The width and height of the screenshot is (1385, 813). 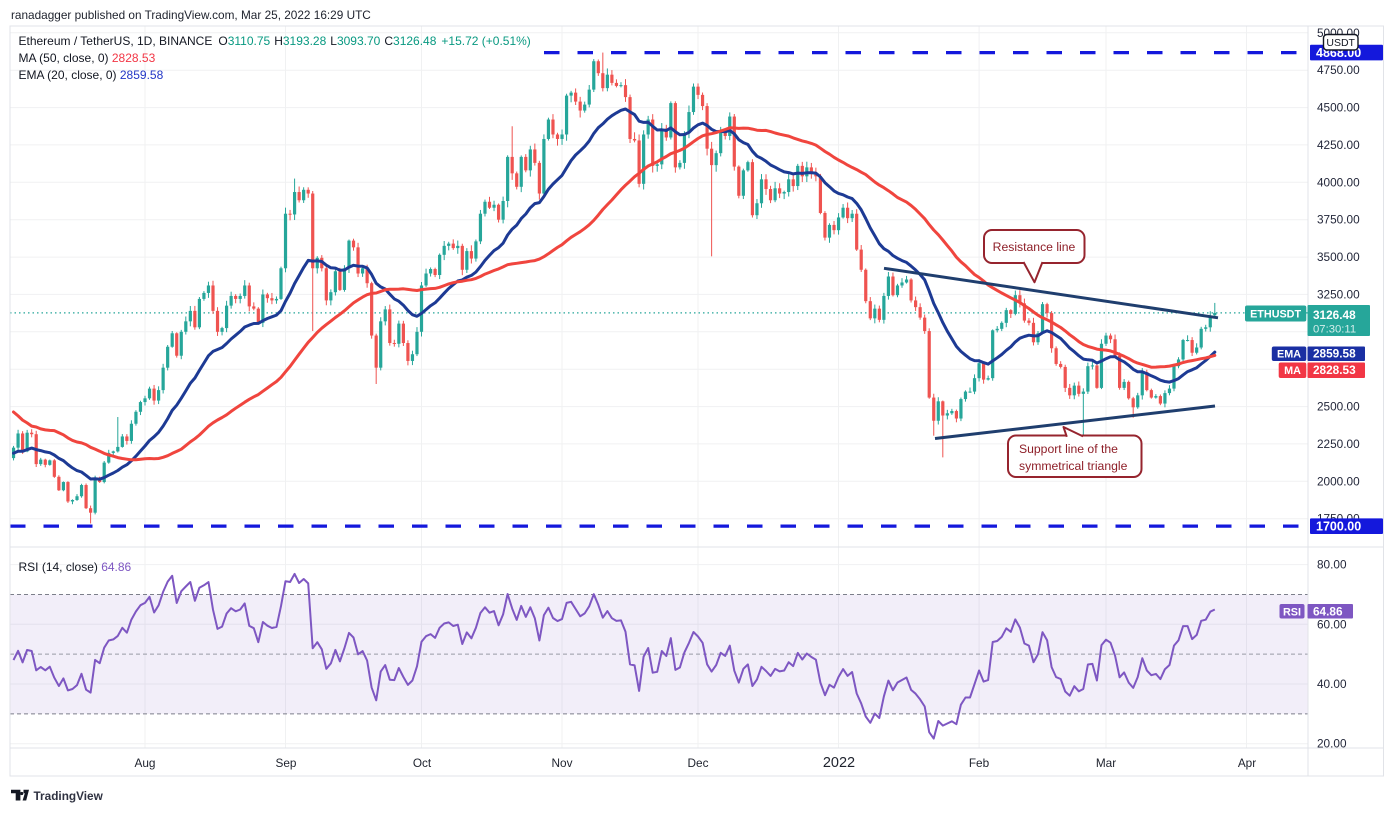 What do you see at coordinates (839, 763) in the screenshot?
I see `svg-text: 2022` at bounding box center [839, 763].